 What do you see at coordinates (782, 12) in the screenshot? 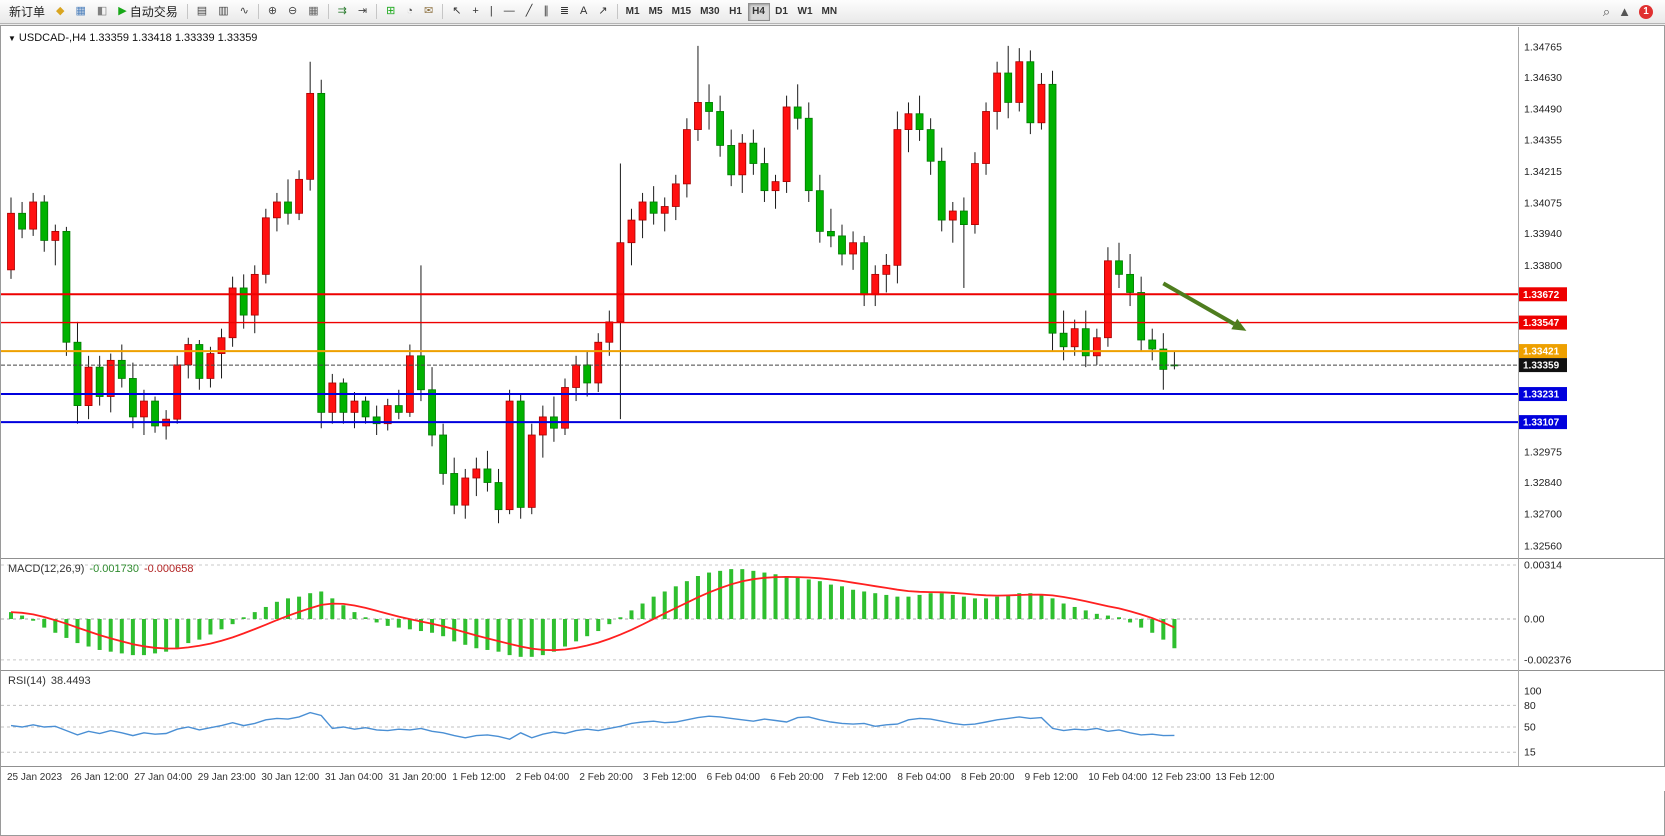
I see `timeframe-d1: D1` at bounding box center [782, 12].